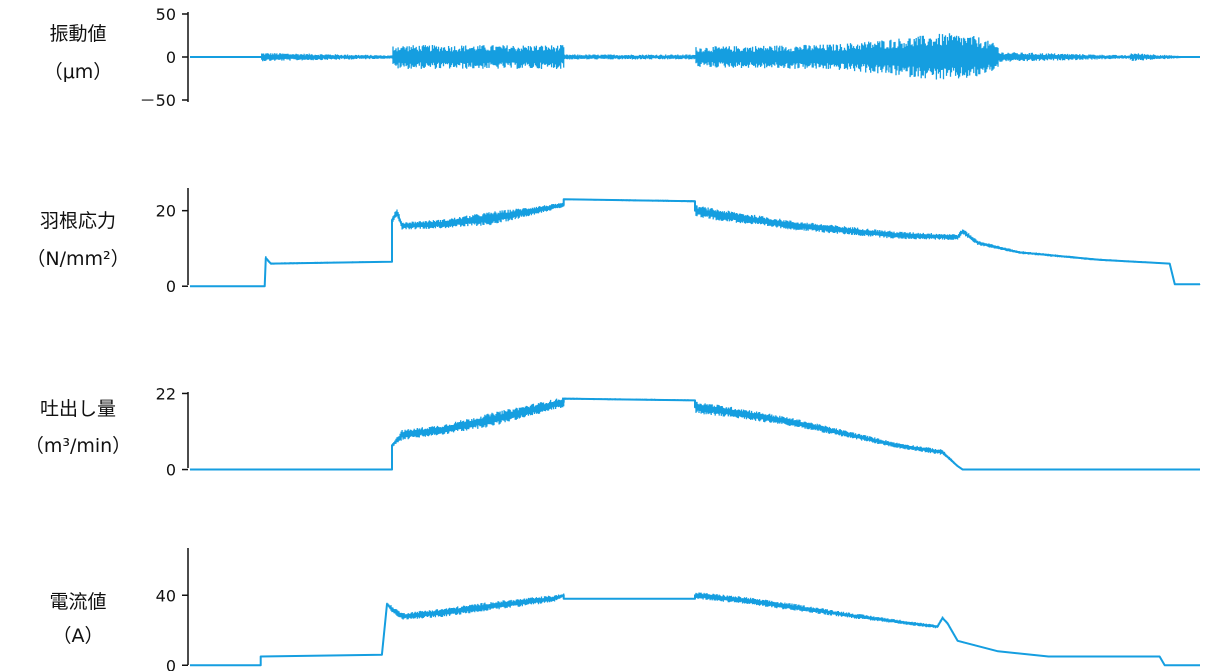  I want to click on y-tick-label: 40, so click(166, 595).